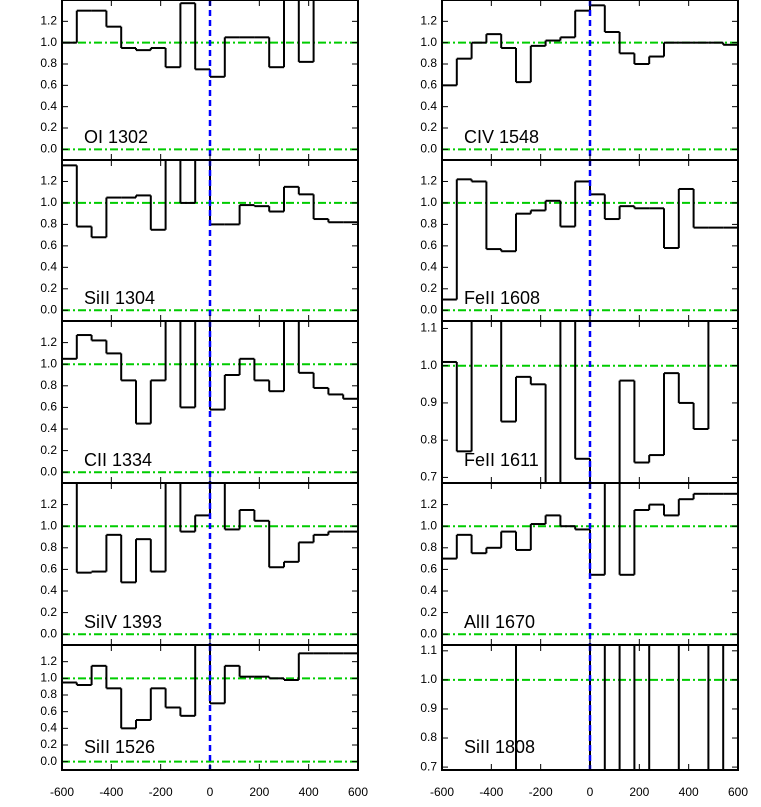  What do you see at coordinates (502, 298) in the screenshot?
I see `line-label: FeII 1608` at bounding box center [502, 298].